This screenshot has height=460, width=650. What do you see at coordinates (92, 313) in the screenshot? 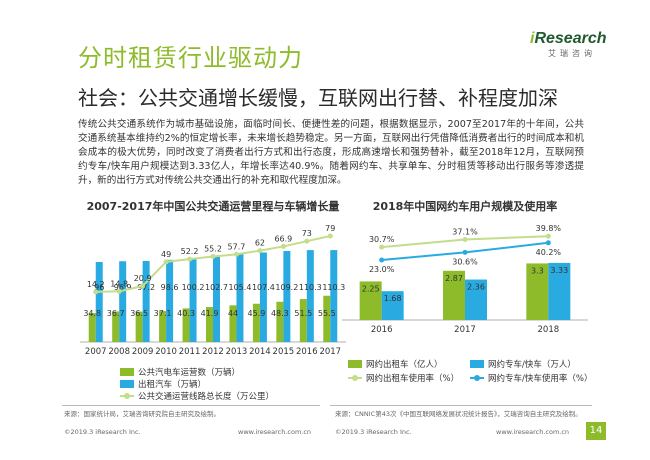
I see `label-bus-2007: 34.8` at bounding box center [92, 313].